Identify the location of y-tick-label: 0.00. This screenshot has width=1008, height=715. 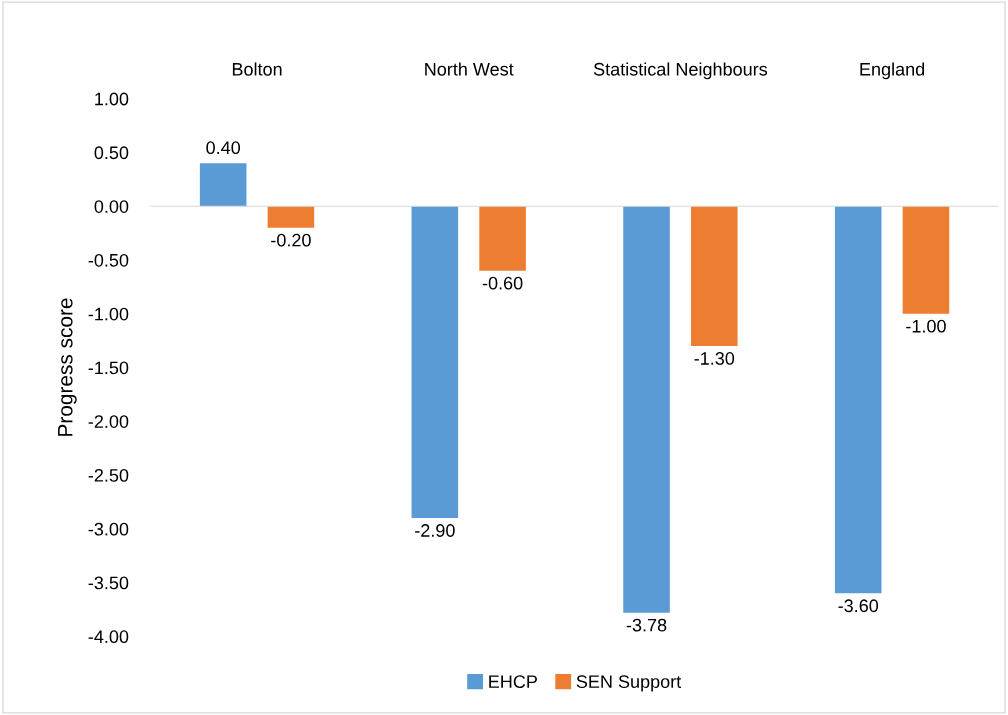
(111, 206).